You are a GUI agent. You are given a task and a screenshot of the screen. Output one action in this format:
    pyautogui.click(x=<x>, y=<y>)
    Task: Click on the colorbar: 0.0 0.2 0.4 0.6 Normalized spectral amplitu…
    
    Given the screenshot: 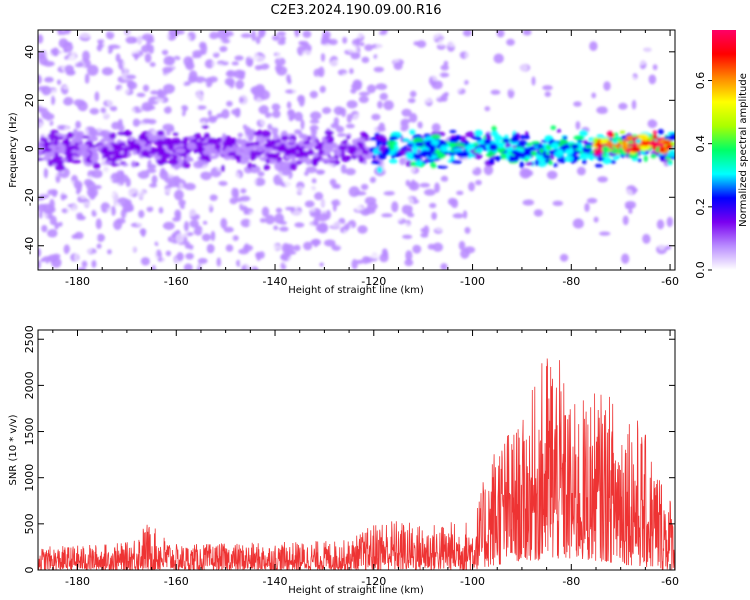 What is the action you would take?
    pyautogui.click(x=721, y=154)
    